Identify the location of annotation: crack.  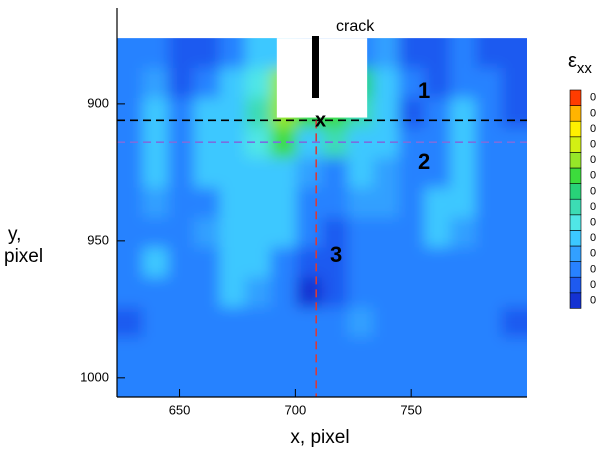
(355, 26).